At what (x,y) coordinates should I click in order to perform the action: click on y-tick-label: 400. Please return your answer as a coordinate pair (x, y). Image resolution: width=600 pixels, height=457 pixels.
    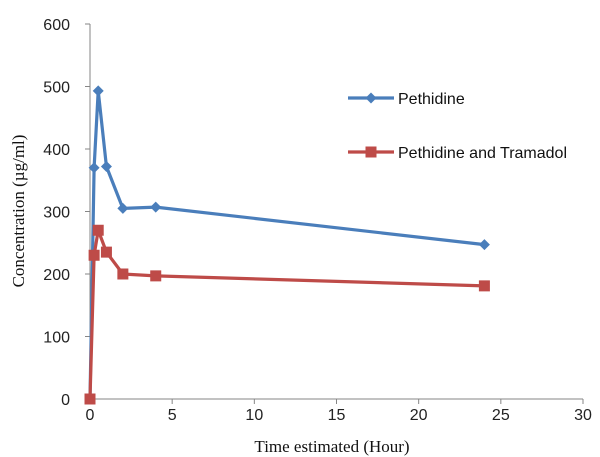
    Looking at the image, I should click on (56, 150).